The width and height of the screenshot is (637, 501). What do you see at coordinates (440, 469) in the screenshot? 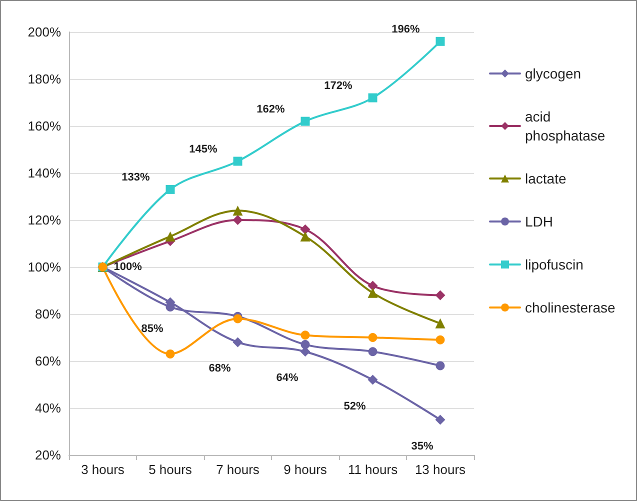
I see `x-tick-label: 13 hours` at bounding box center [440, 469].